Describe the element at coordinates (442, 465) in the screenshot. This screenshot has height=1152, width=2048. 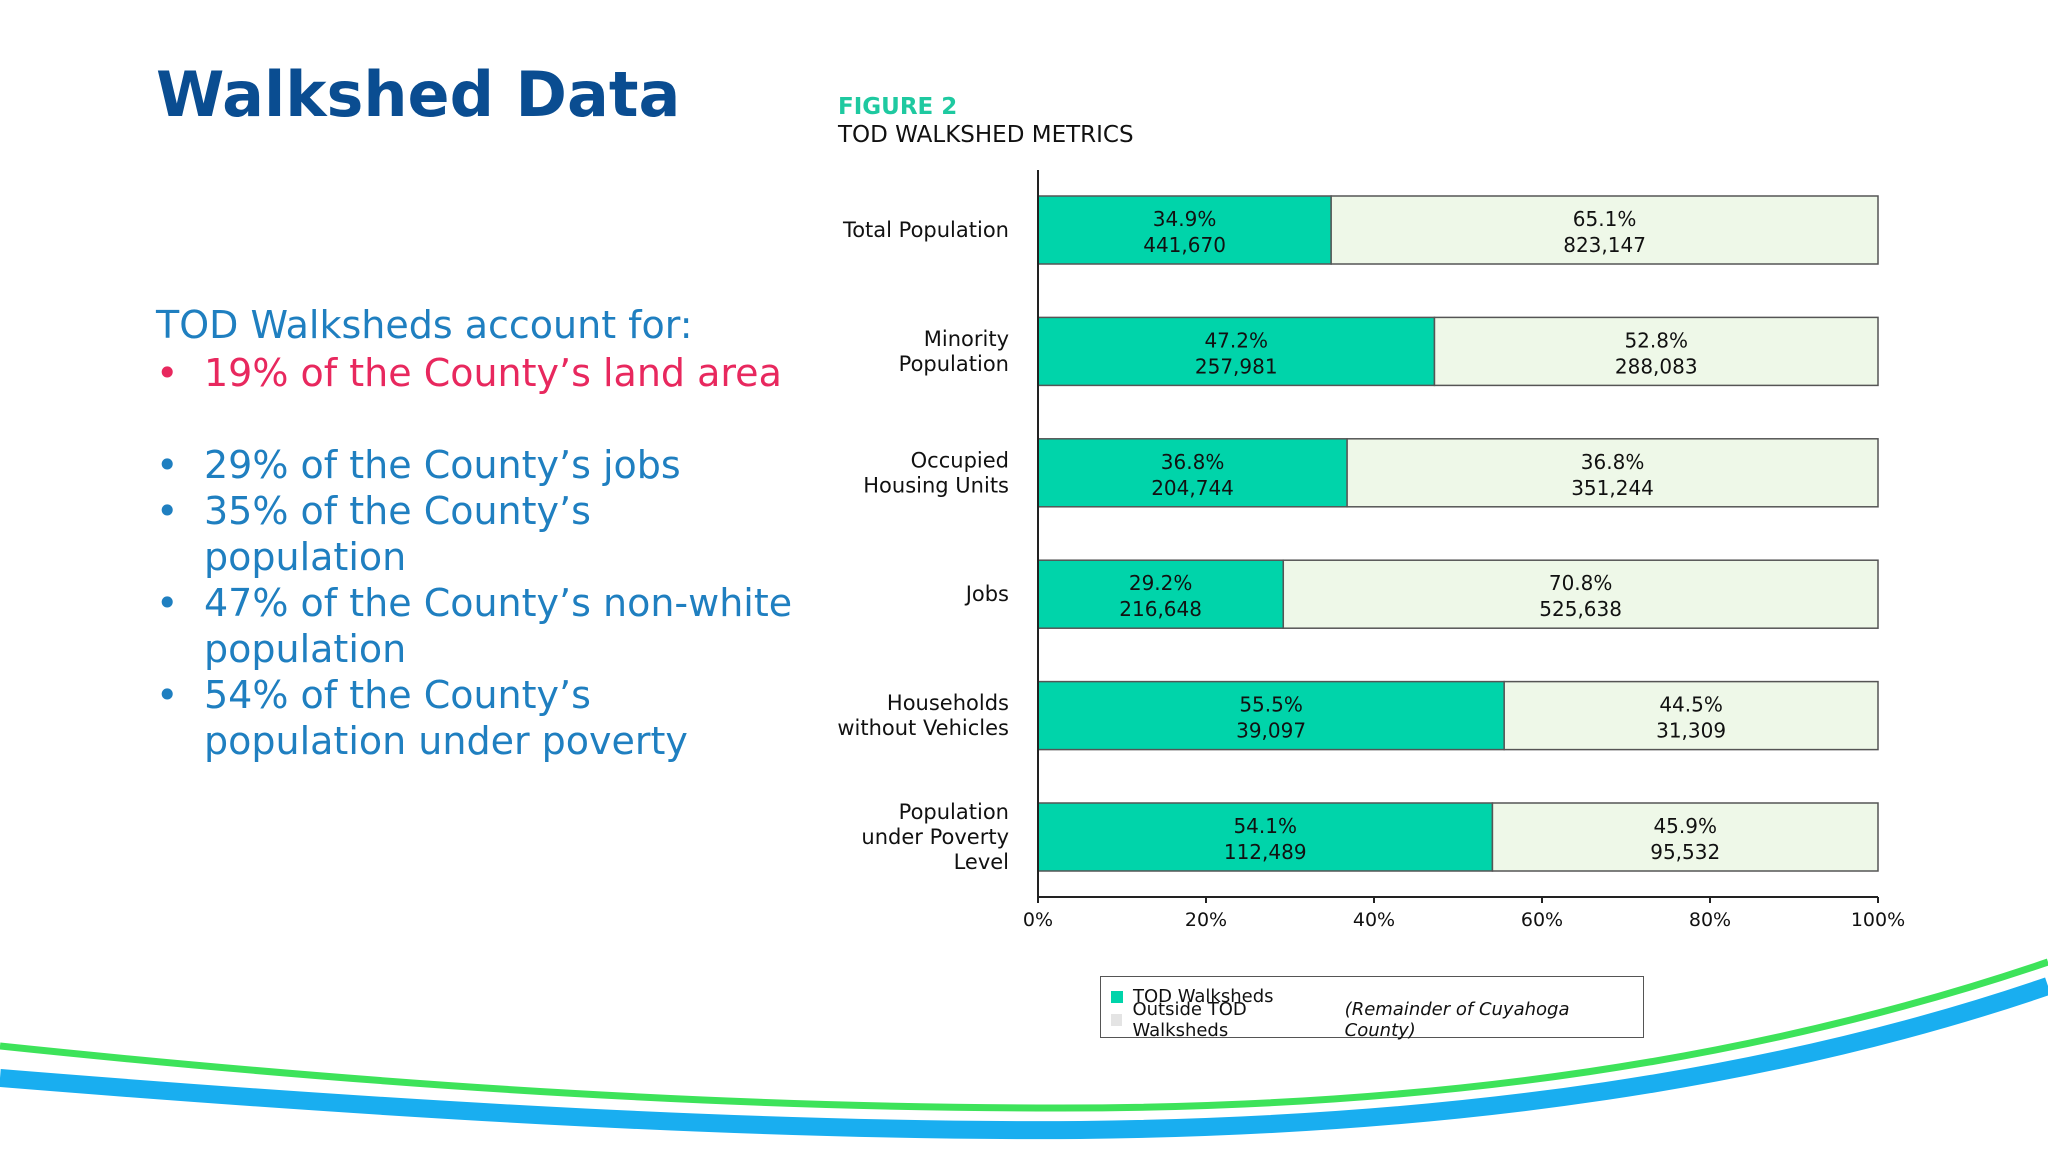
I see `bullet-text: 29% of the County’s jobs` at that location.